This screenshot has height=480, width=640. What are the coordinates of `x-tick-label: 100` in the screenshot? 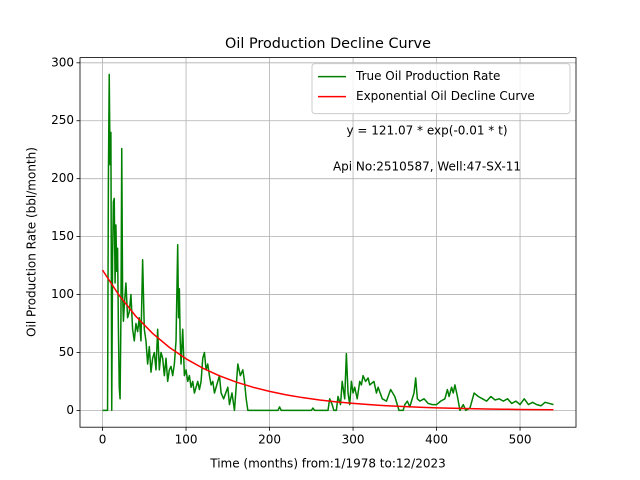 It's located at (186, 440).